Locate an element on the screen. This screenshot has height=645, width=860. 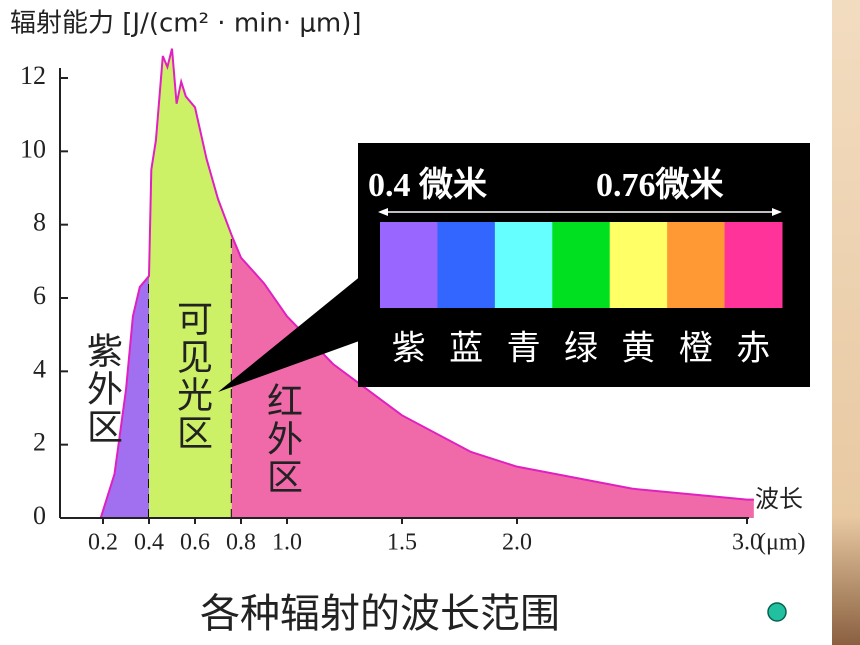
band-label: 橙 is located at coordinates (696, 349).